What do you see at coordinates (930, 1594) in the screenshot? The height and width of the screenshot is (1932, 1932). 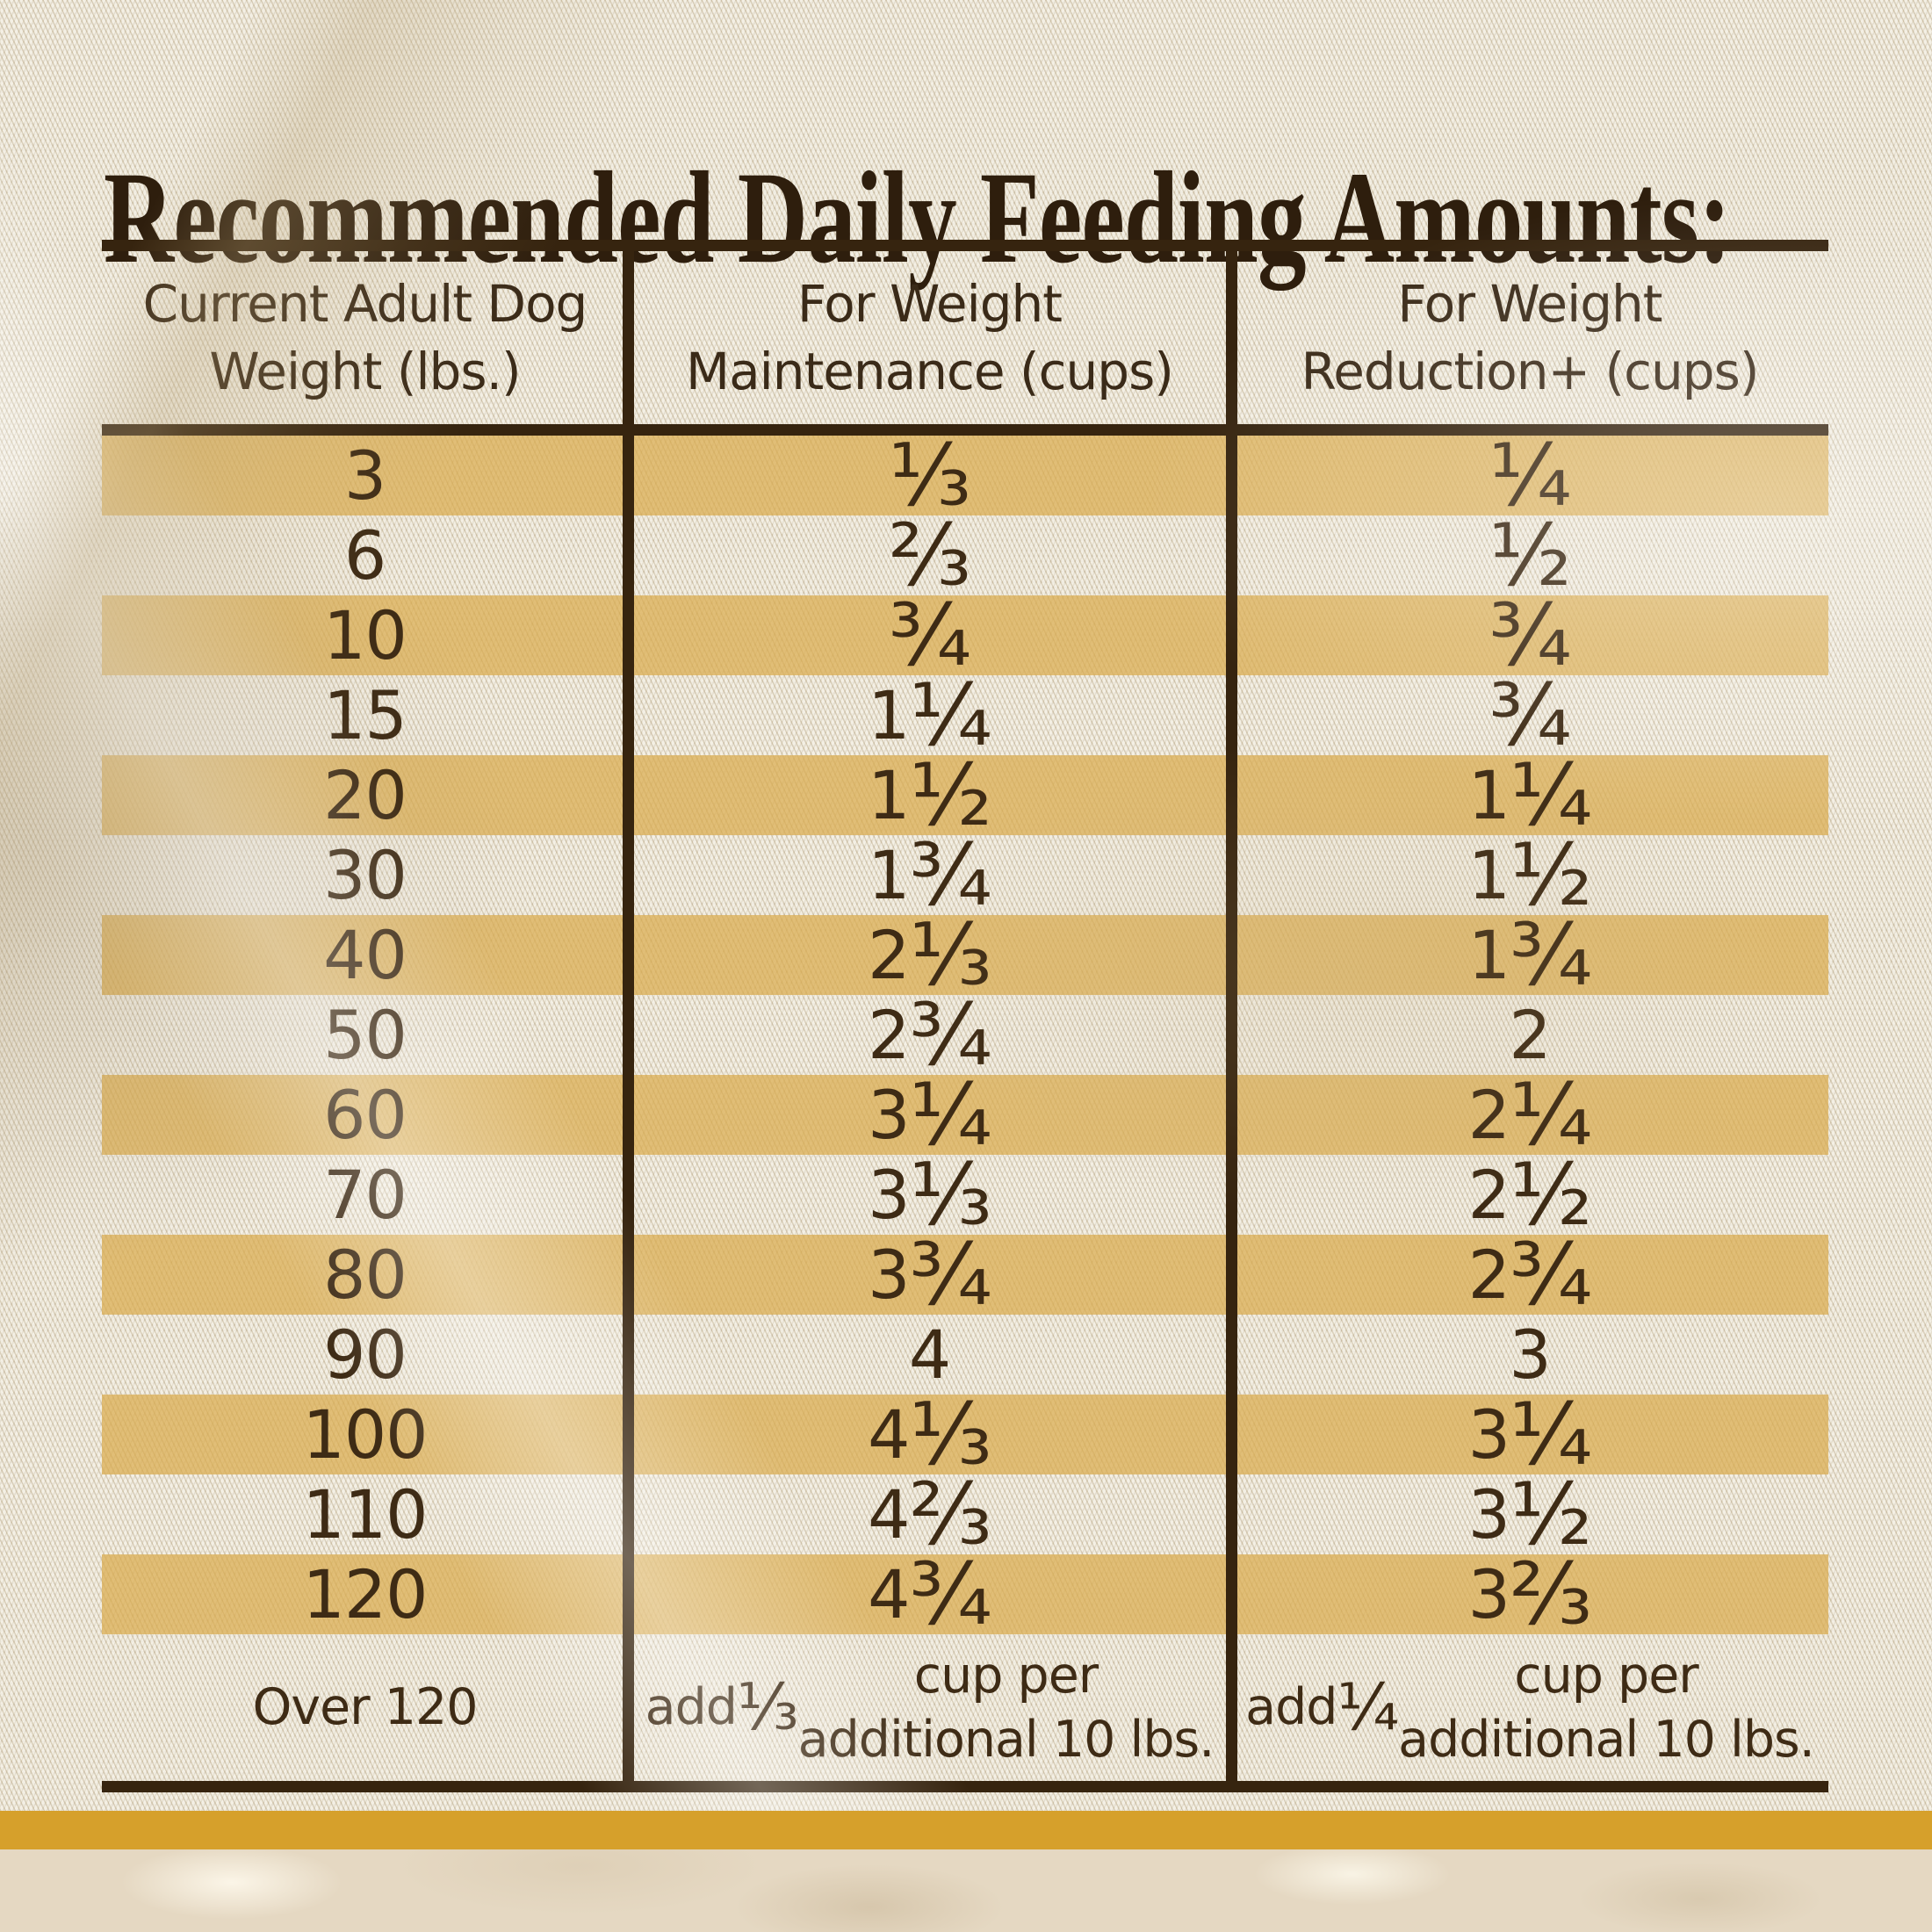 I see `maintenance-cell: 4 ¾` at bounding box center [930, 1594].